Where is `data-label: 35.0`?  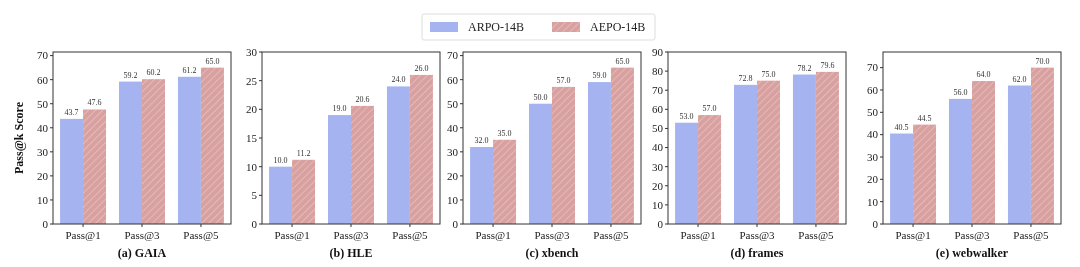
data-label: 35.0 is located at coordinates (504, 133).